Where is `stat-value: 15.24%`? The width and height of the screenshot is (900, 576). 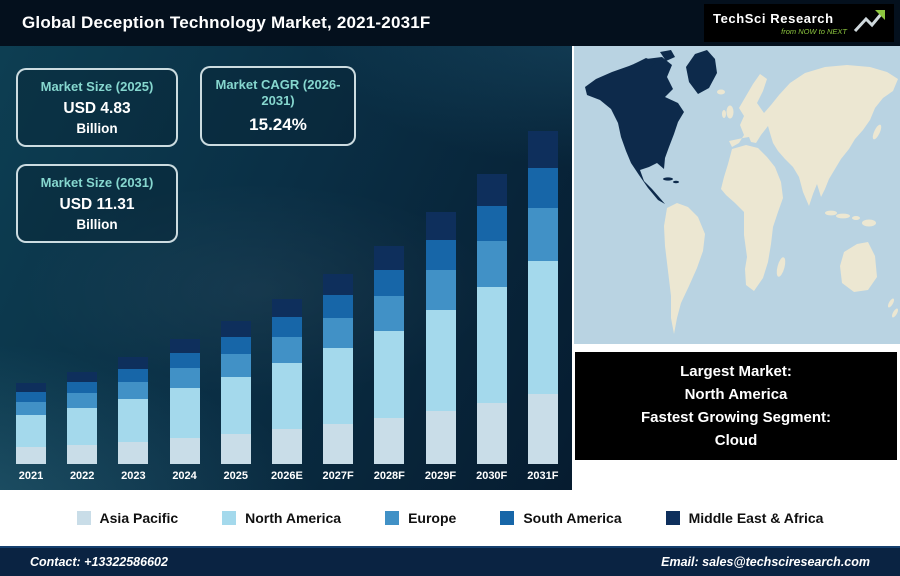 stat-value: 15.24% is located at coordinates (278, 124).